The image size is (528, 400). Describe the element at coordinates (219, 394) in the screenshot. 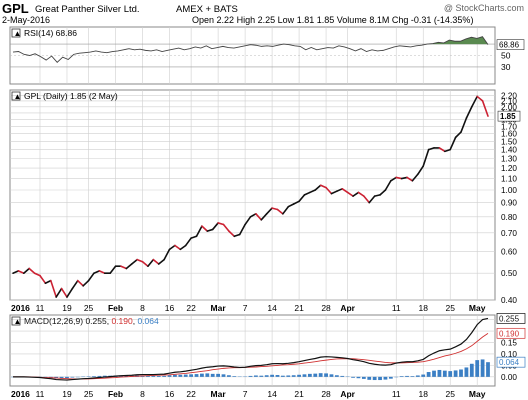

I see `x-tick-label: Mar` at that location.